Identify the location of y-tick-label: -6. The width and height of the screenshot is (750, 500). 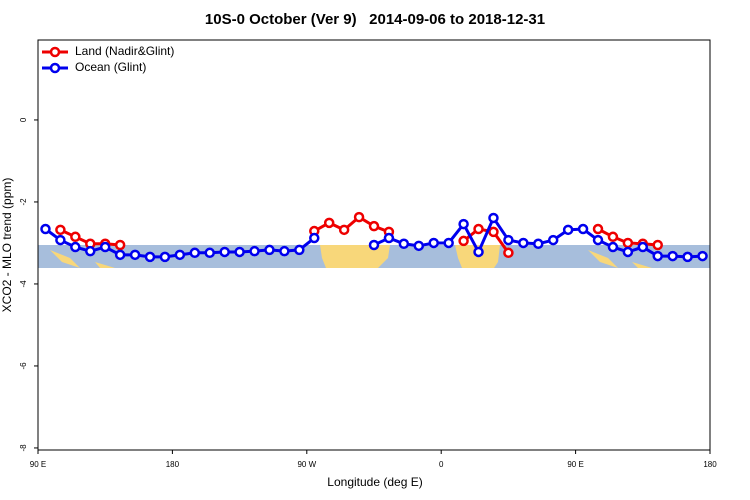
(23, 366).